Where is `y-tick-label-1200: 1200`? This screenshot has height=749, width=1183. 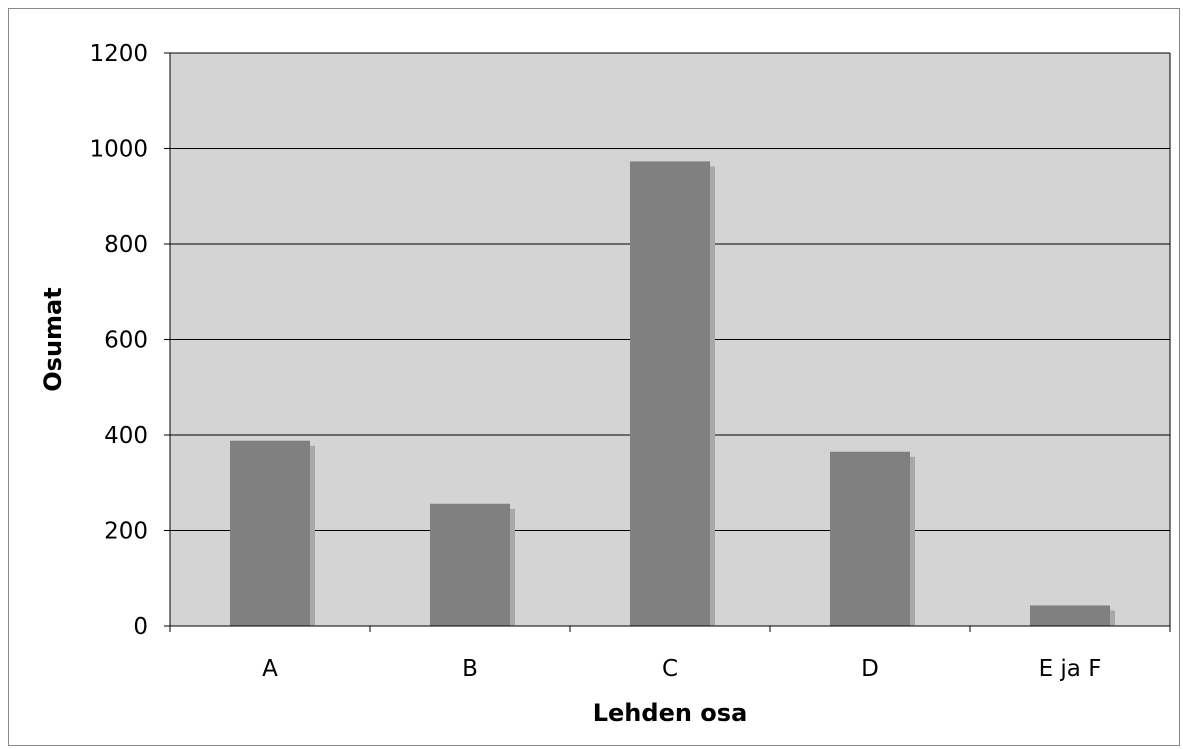
y-tick-label-1200: 1200 is located at coordinates (118, 54).